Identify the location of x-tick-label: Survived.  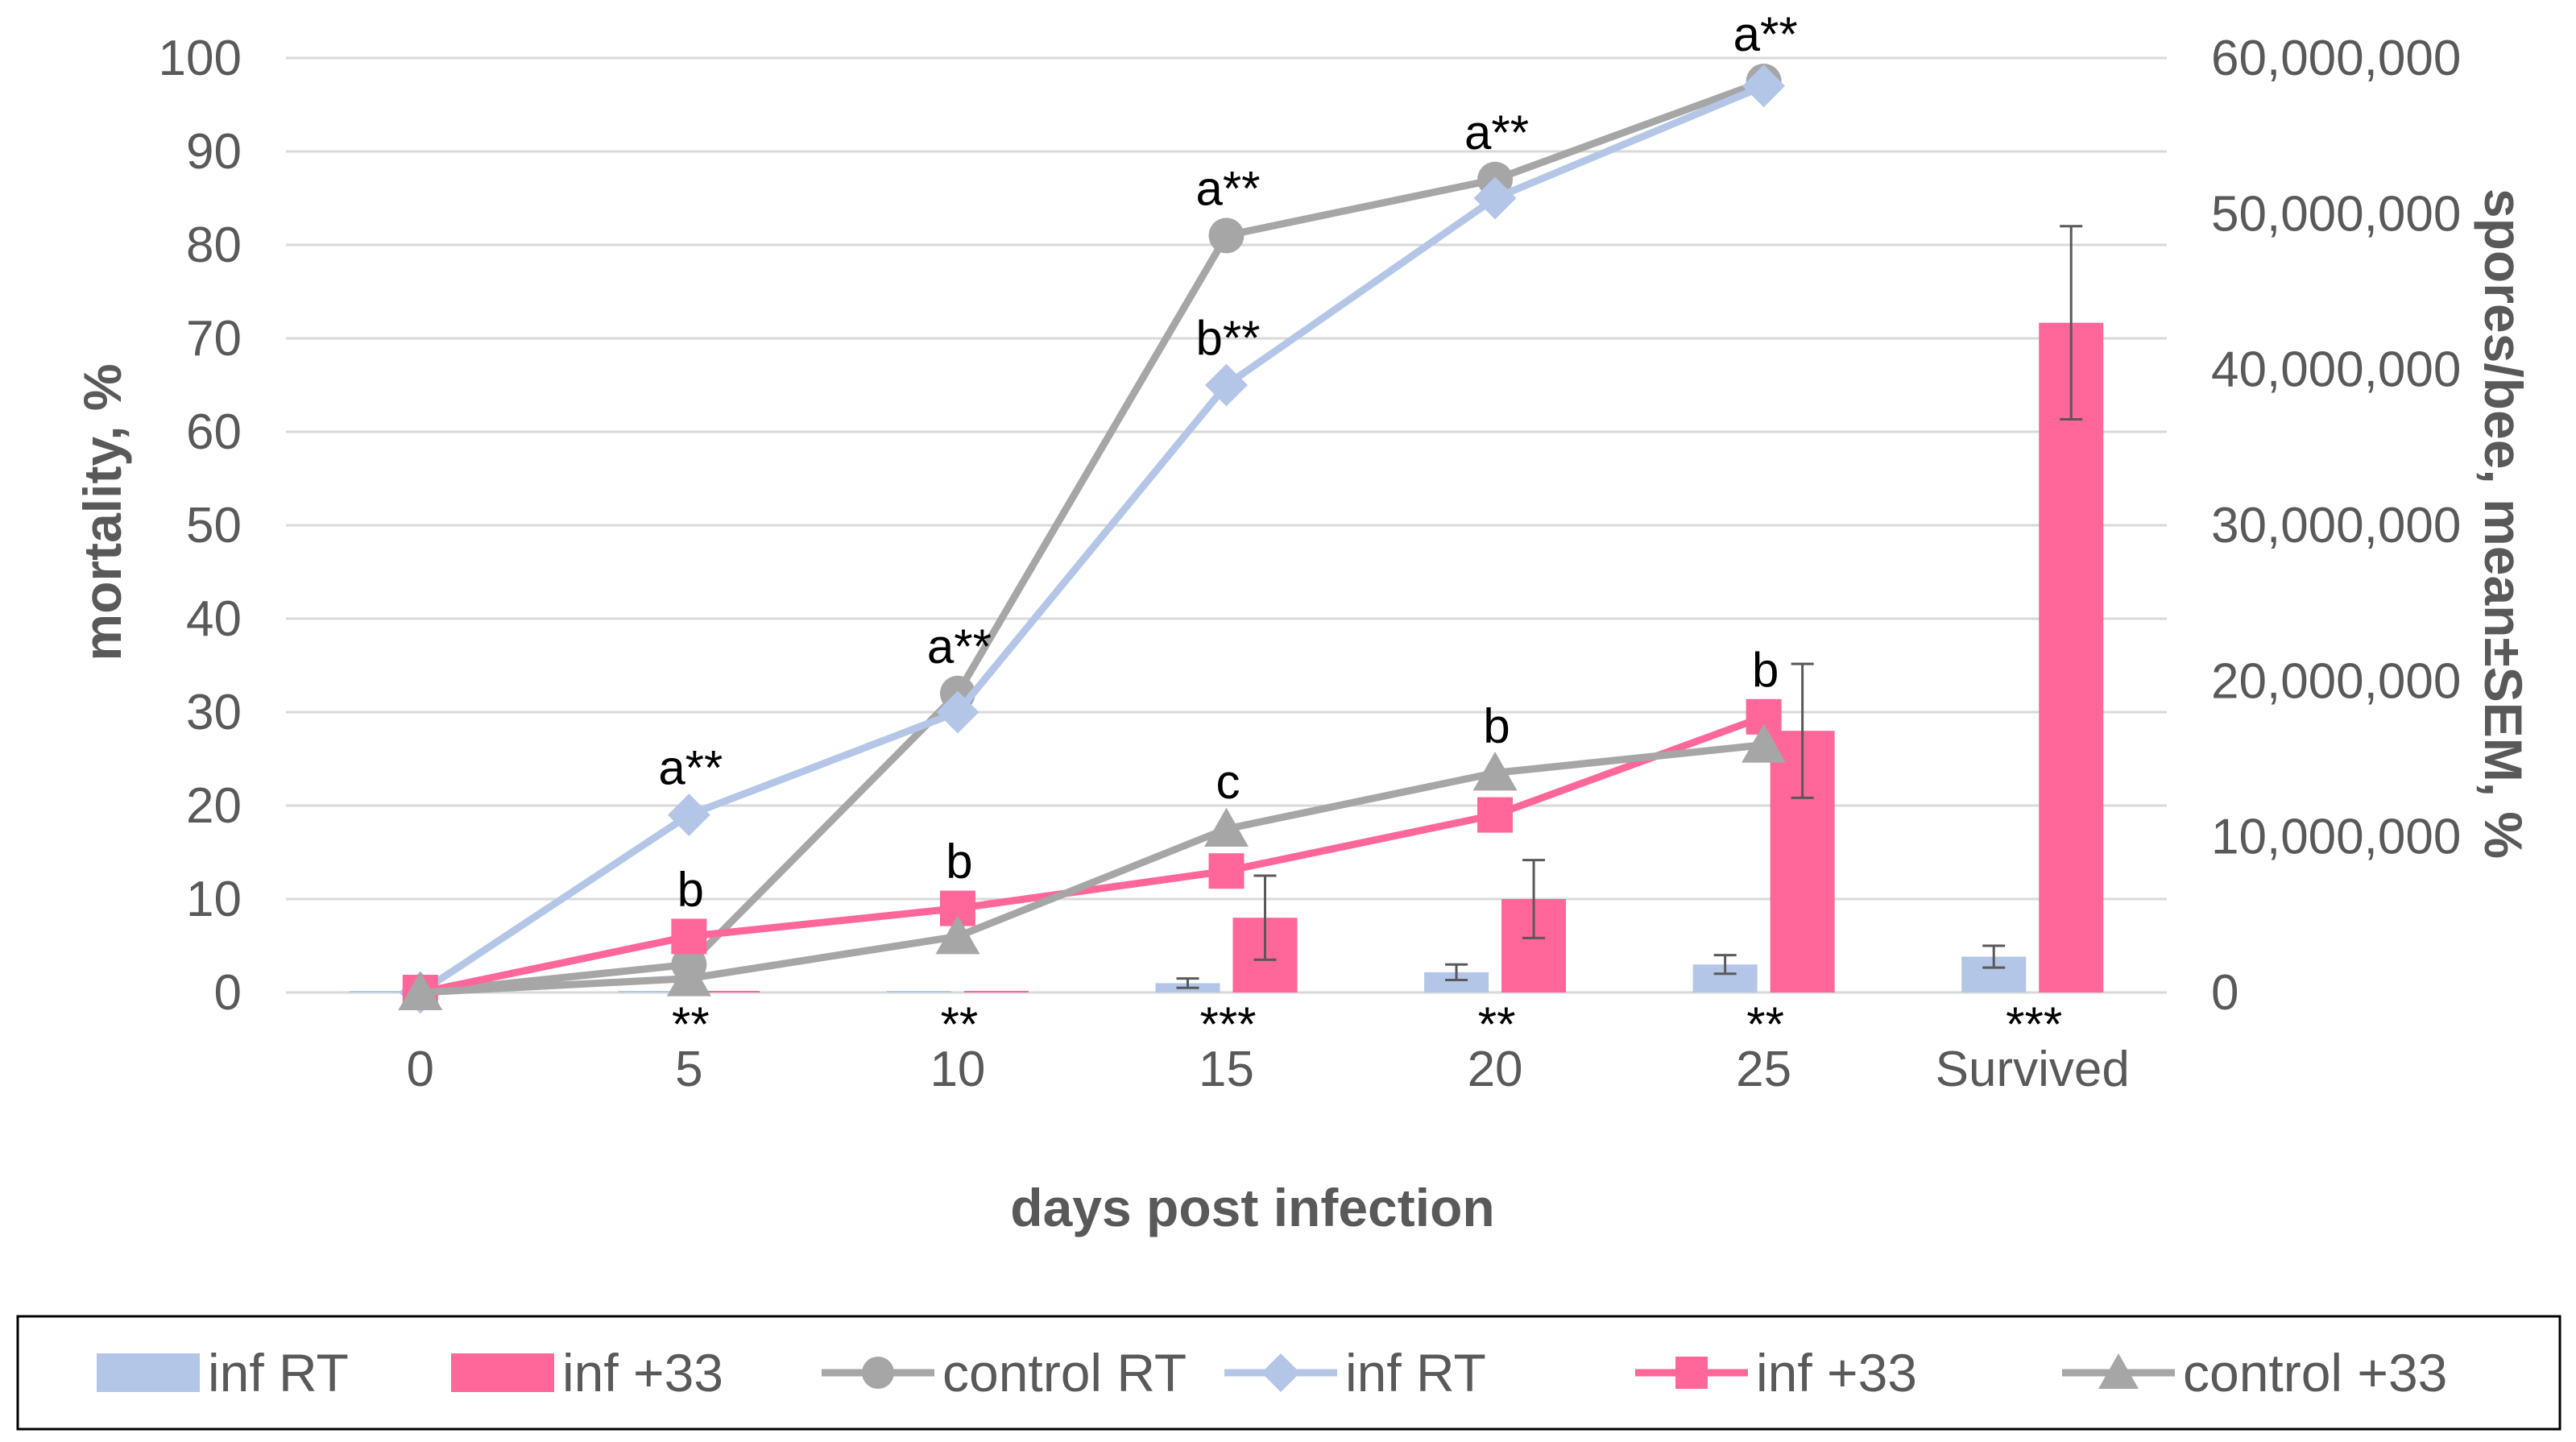
(2033, 1069).